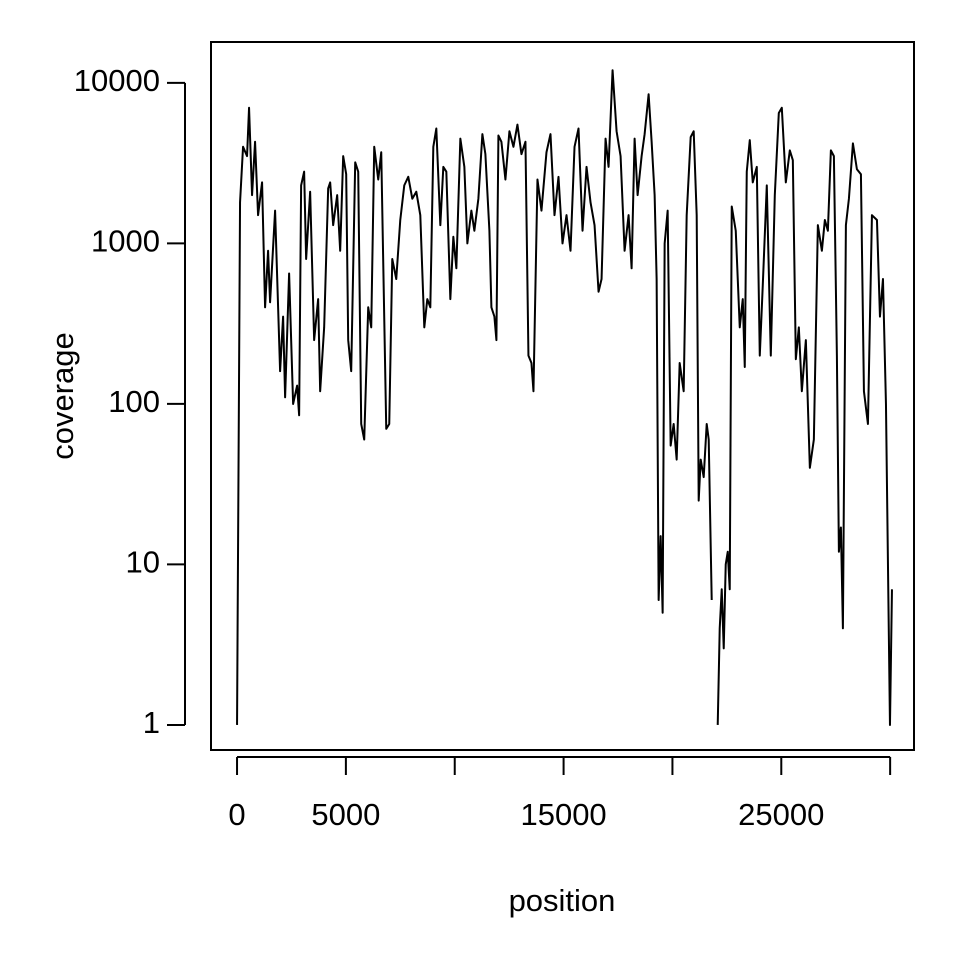  What do you see at coordinates (143, 562) in the screenshot?
I see `y-tick-label: 10` at bounding box center [143, 562].